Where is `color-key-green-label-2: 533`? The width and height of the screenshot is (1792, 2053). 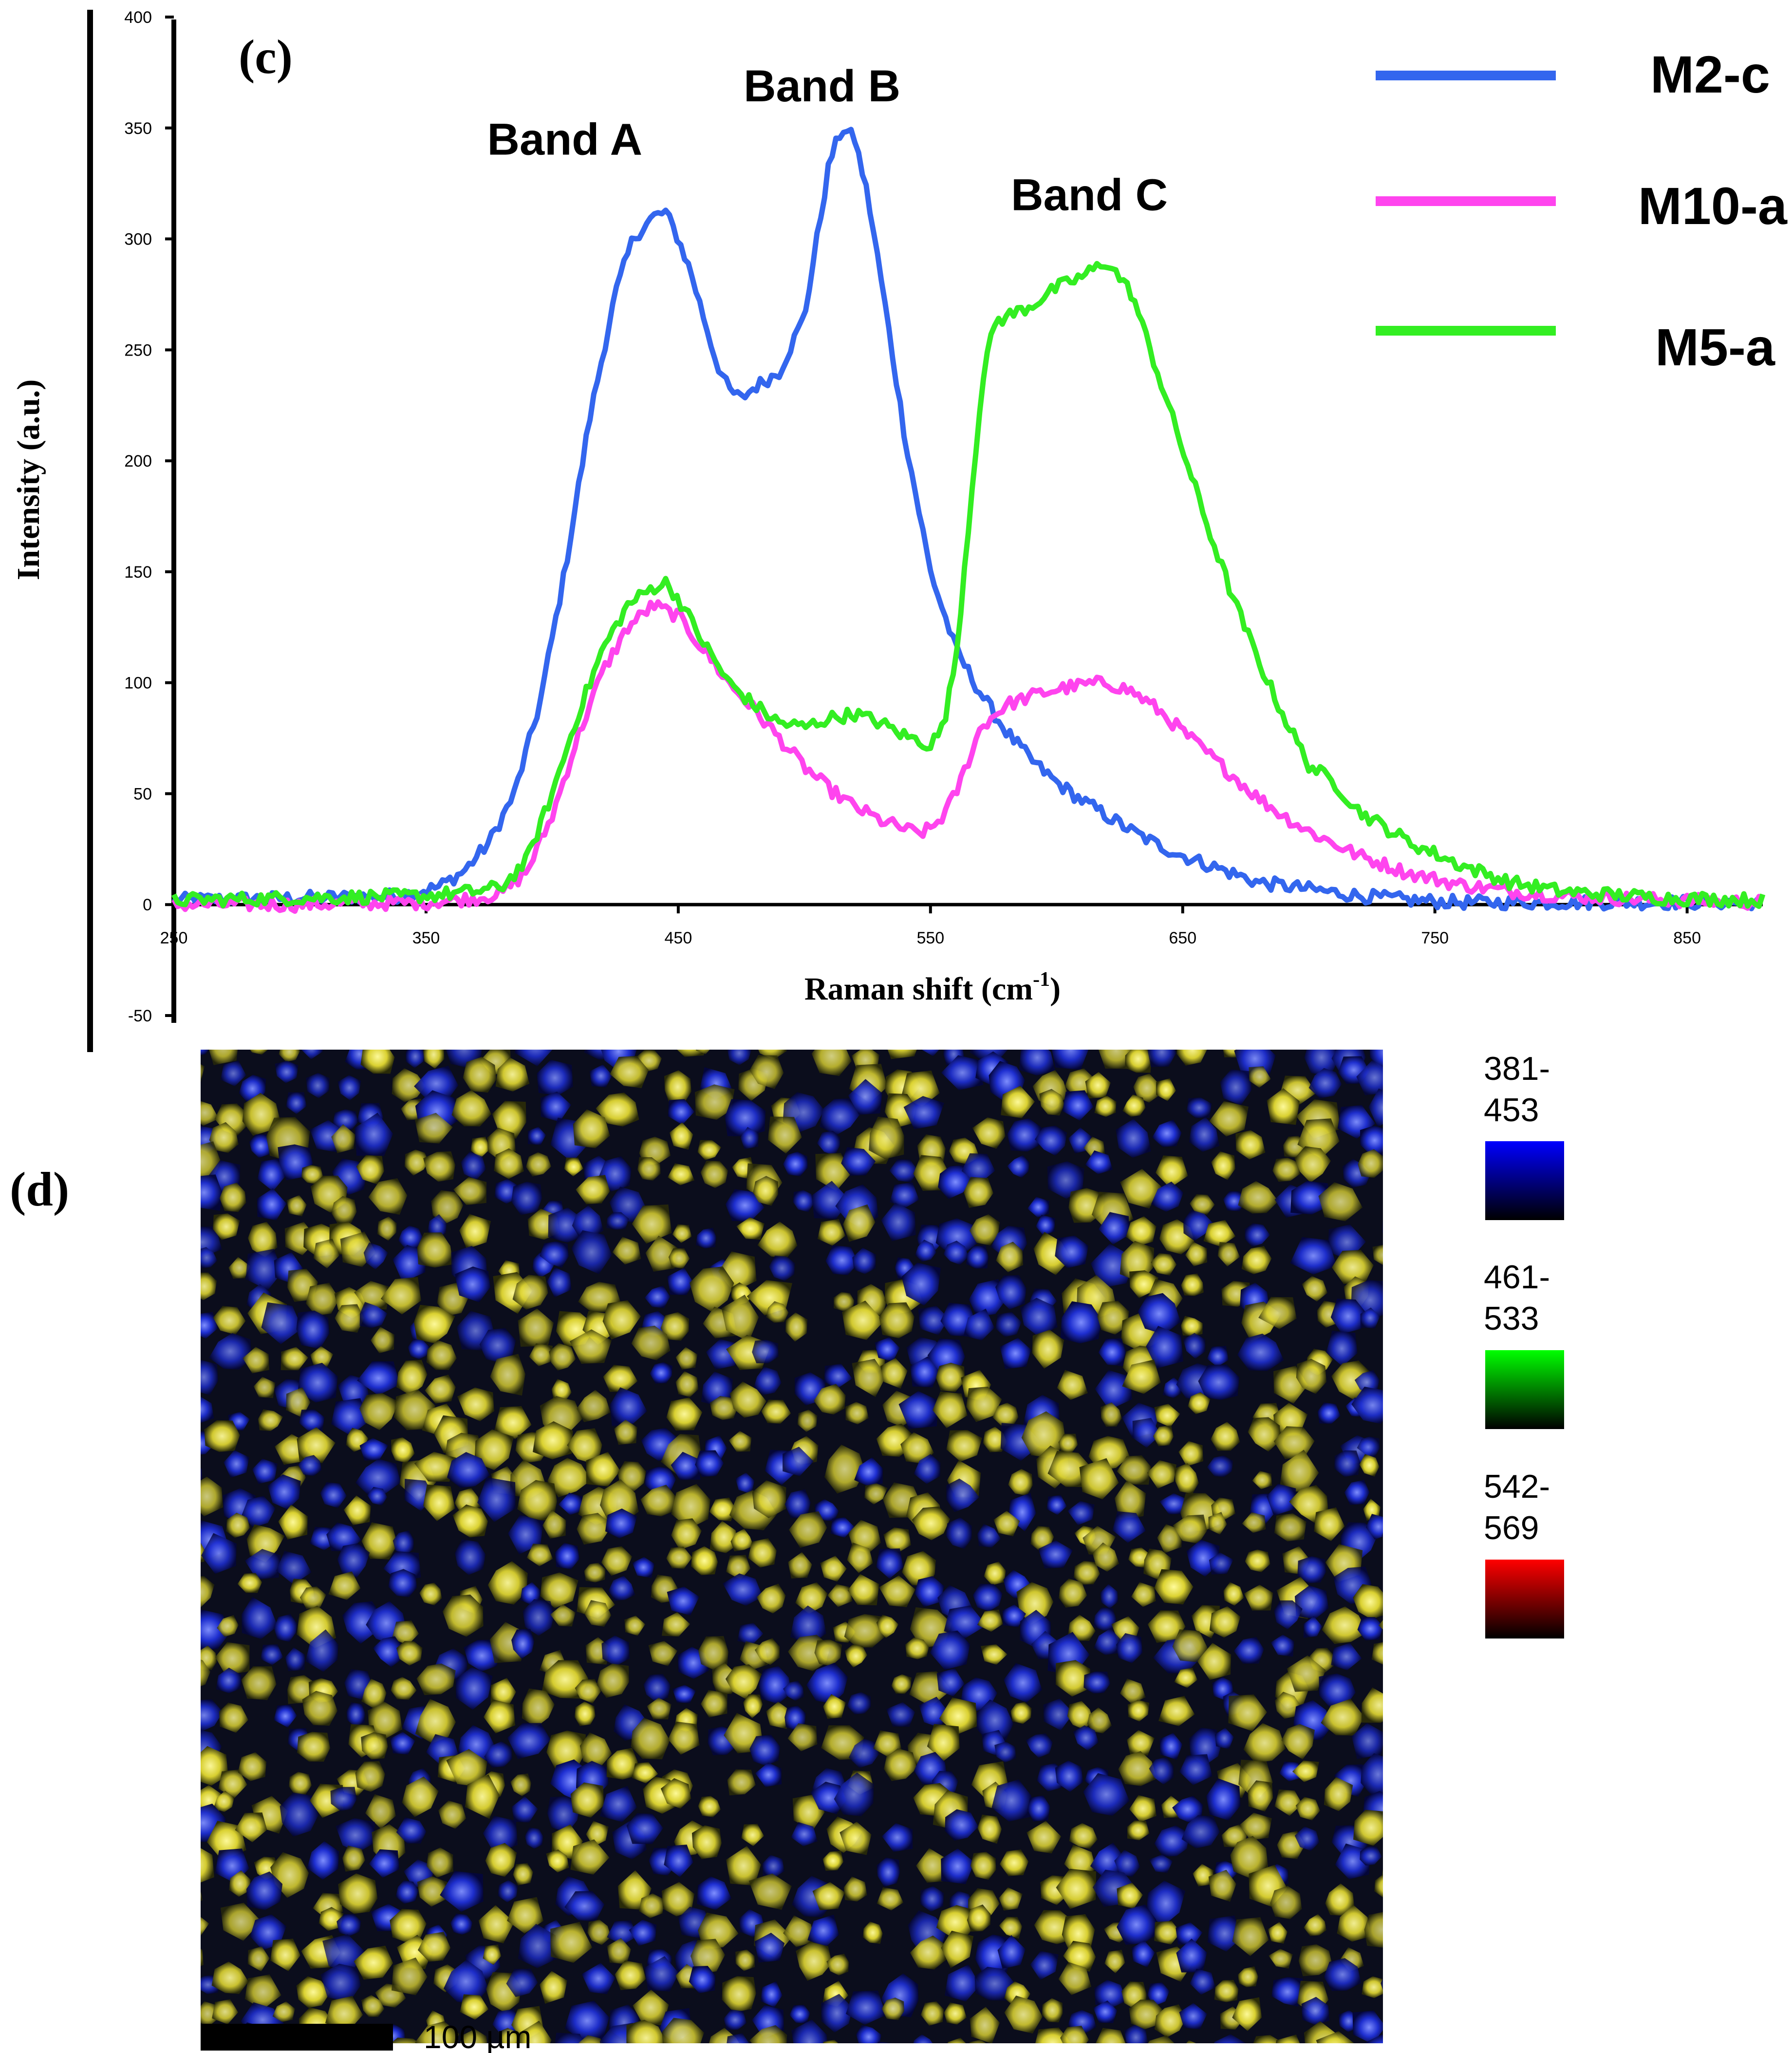
color-key-green-label-2: 533 is located at coordinates (1511, 1318).